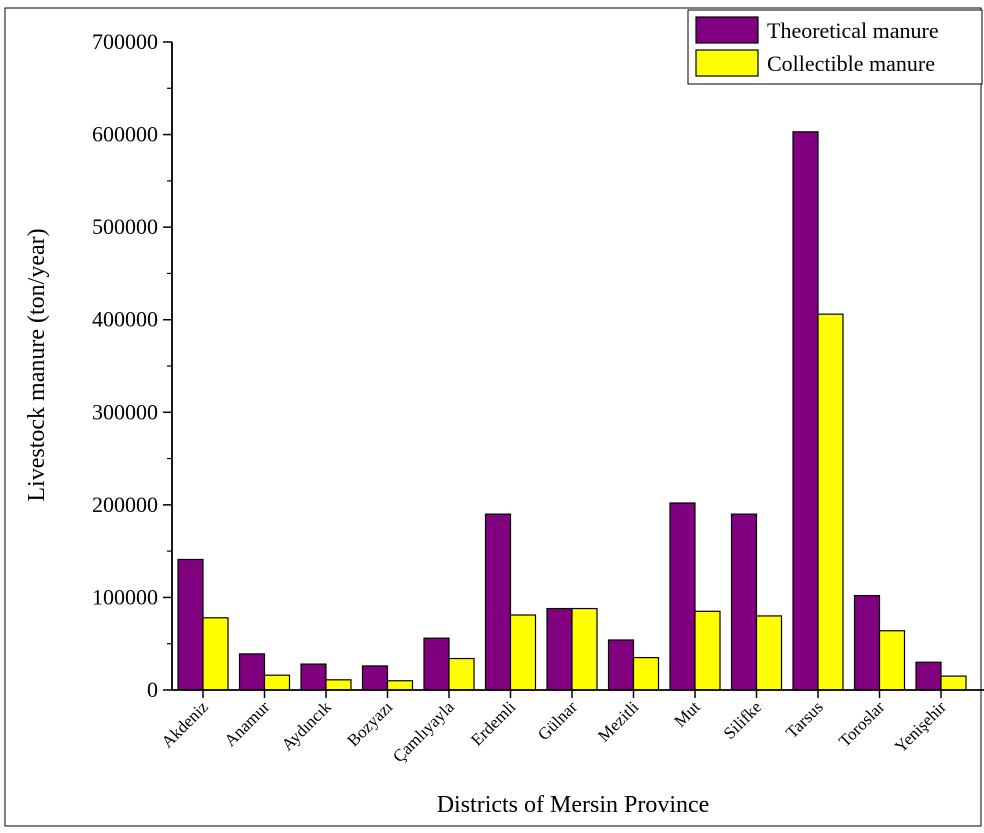 The height and width of the screenshot is (833, 984). I want to click on legend-label-collectible: Collectible manure, so click(851, 63).